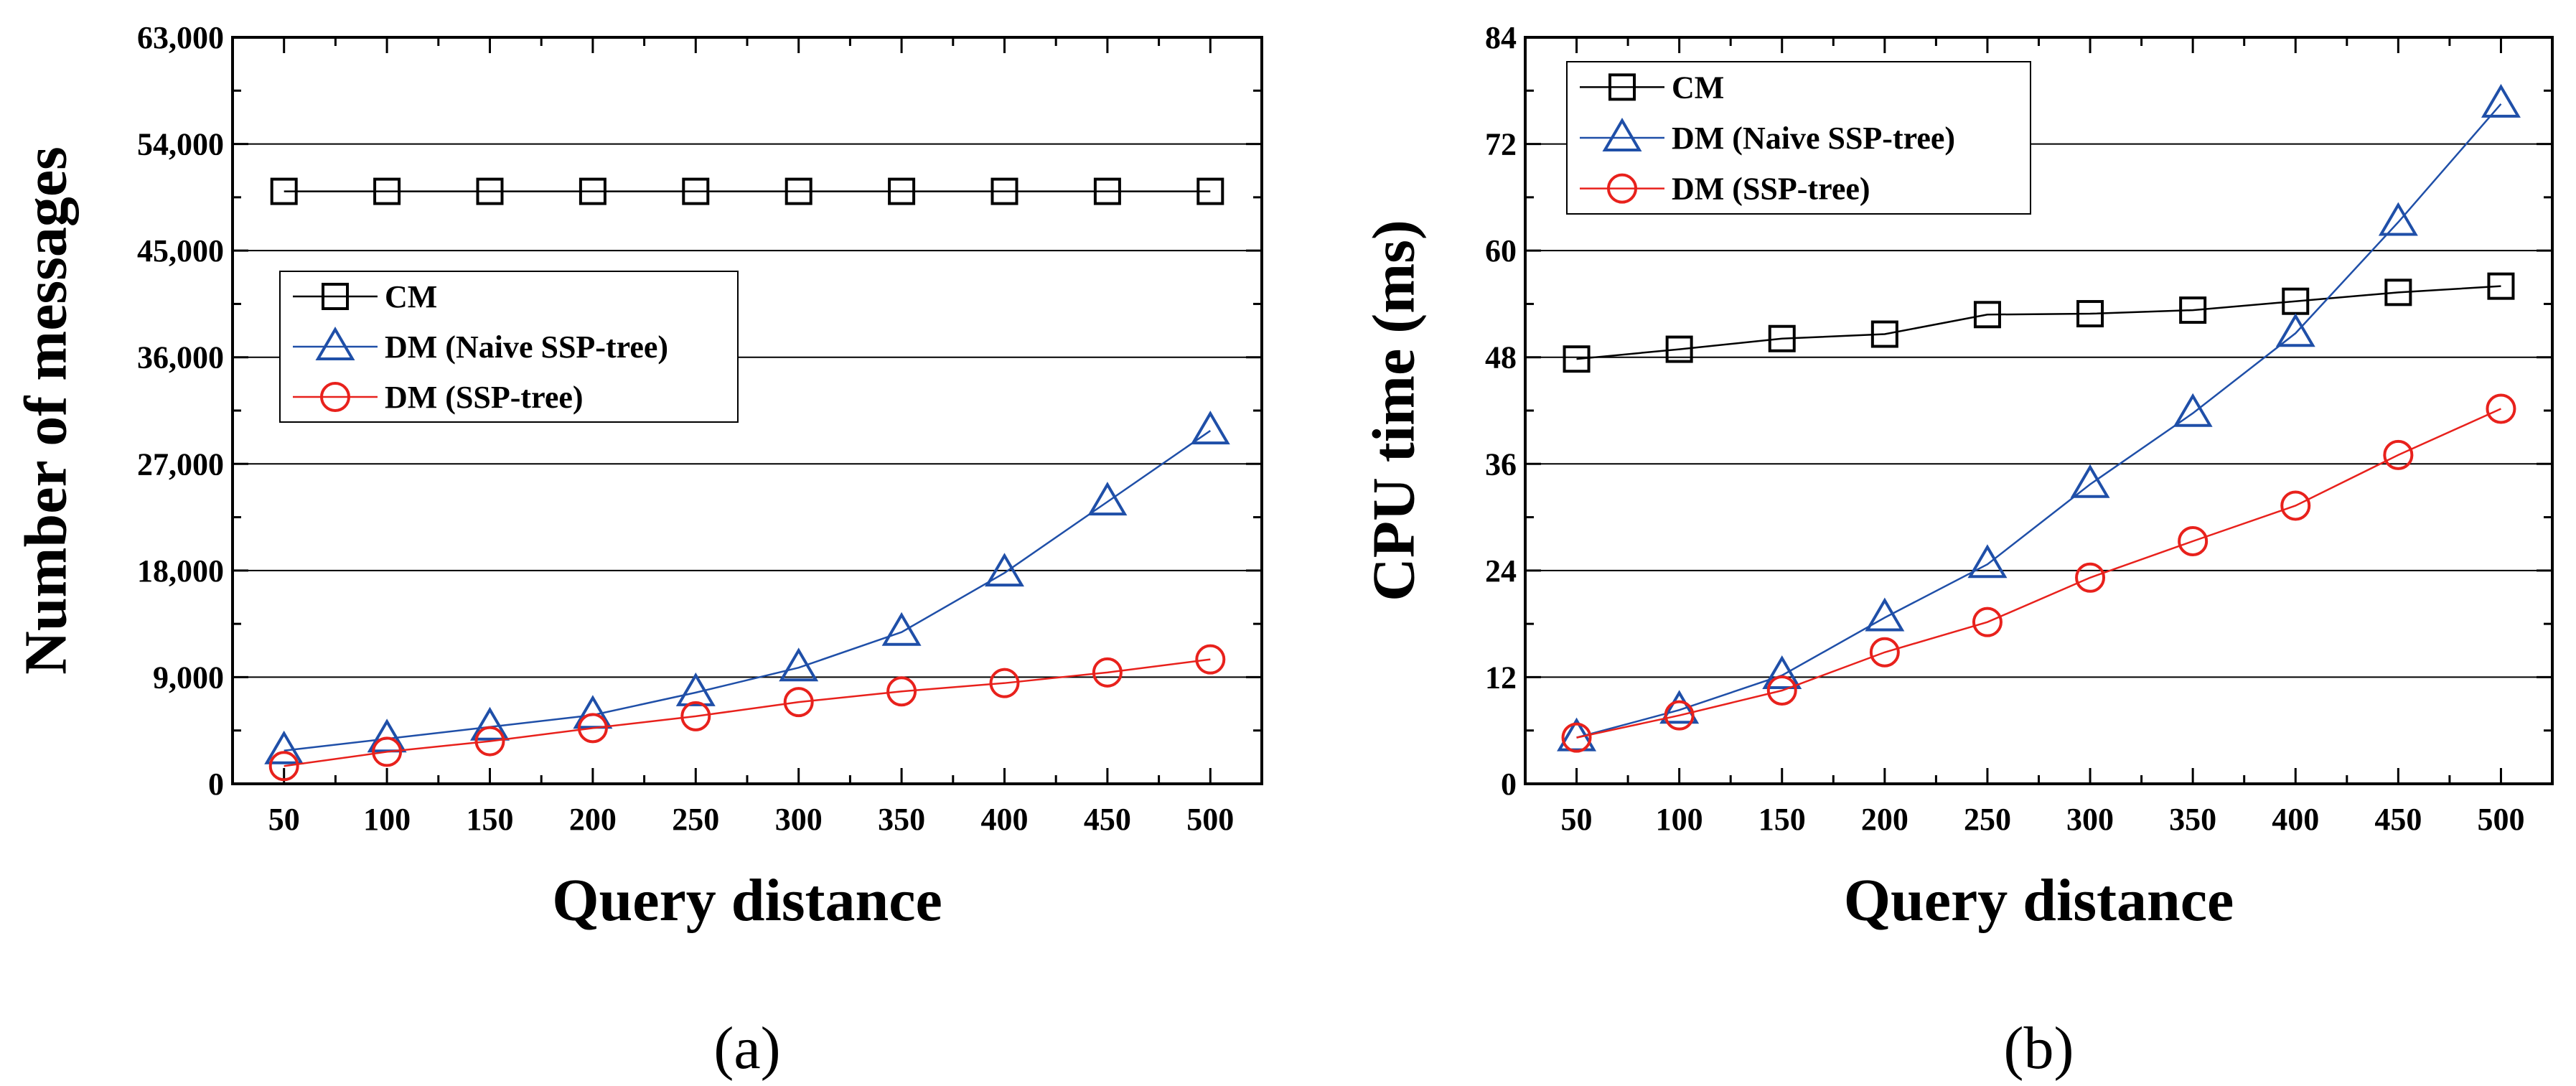 Image resolution: width=2576 pixels, height=1086 pixels. What do you see at coordinates (1501, 677) in the screenshot?
I see `y-tick-label: 12` at bounding box center [1501, 677].